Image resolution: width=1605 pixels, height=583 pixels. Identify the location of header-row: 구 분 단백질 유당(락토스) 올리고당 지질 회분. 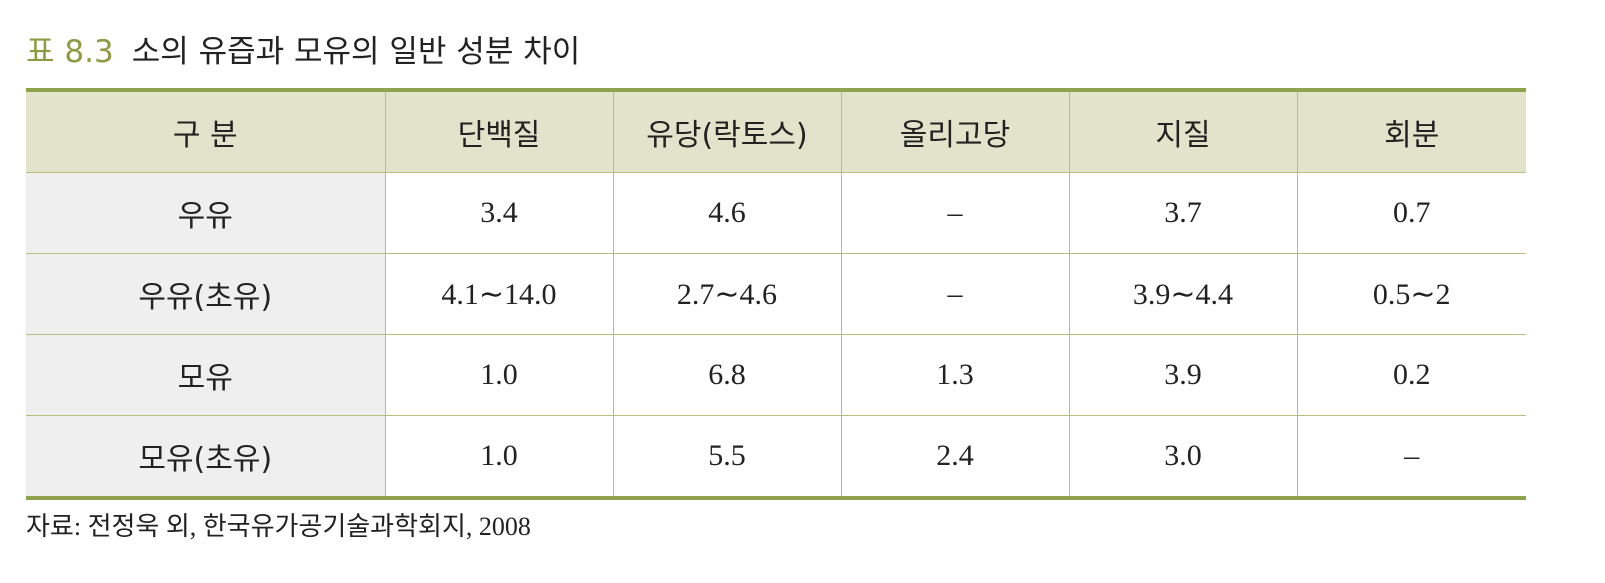
(776, 131).